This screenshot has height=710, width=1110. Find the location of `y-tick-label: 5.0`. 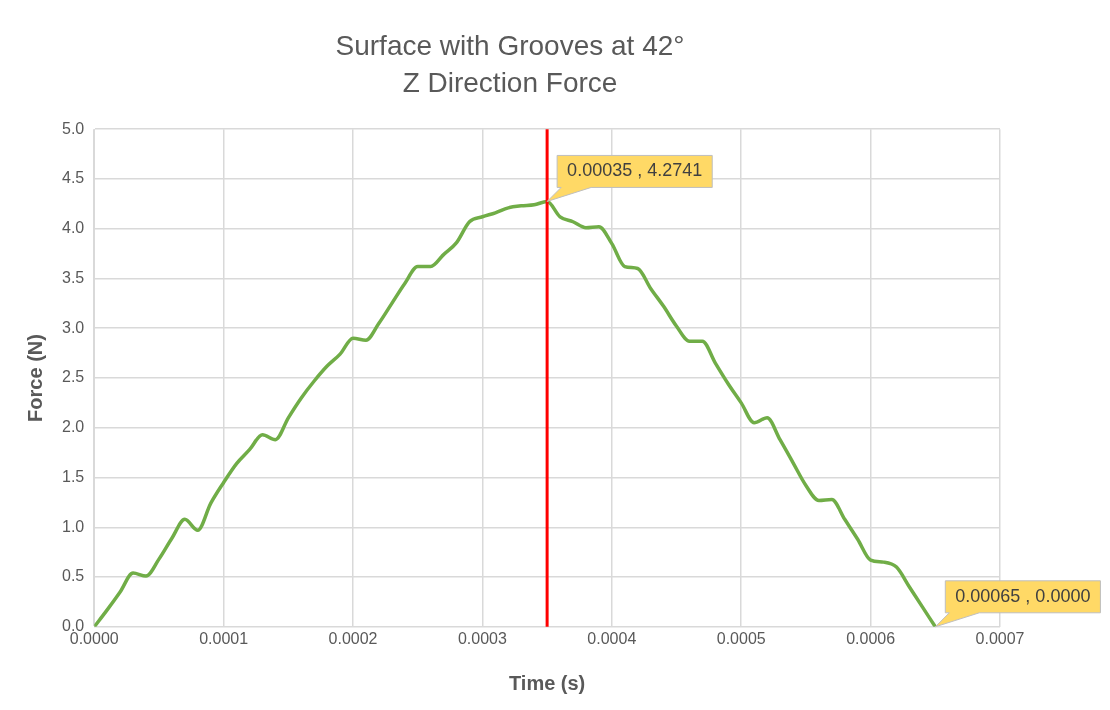

y-tick-label: 5.0 is located at coordinates (73, 128).